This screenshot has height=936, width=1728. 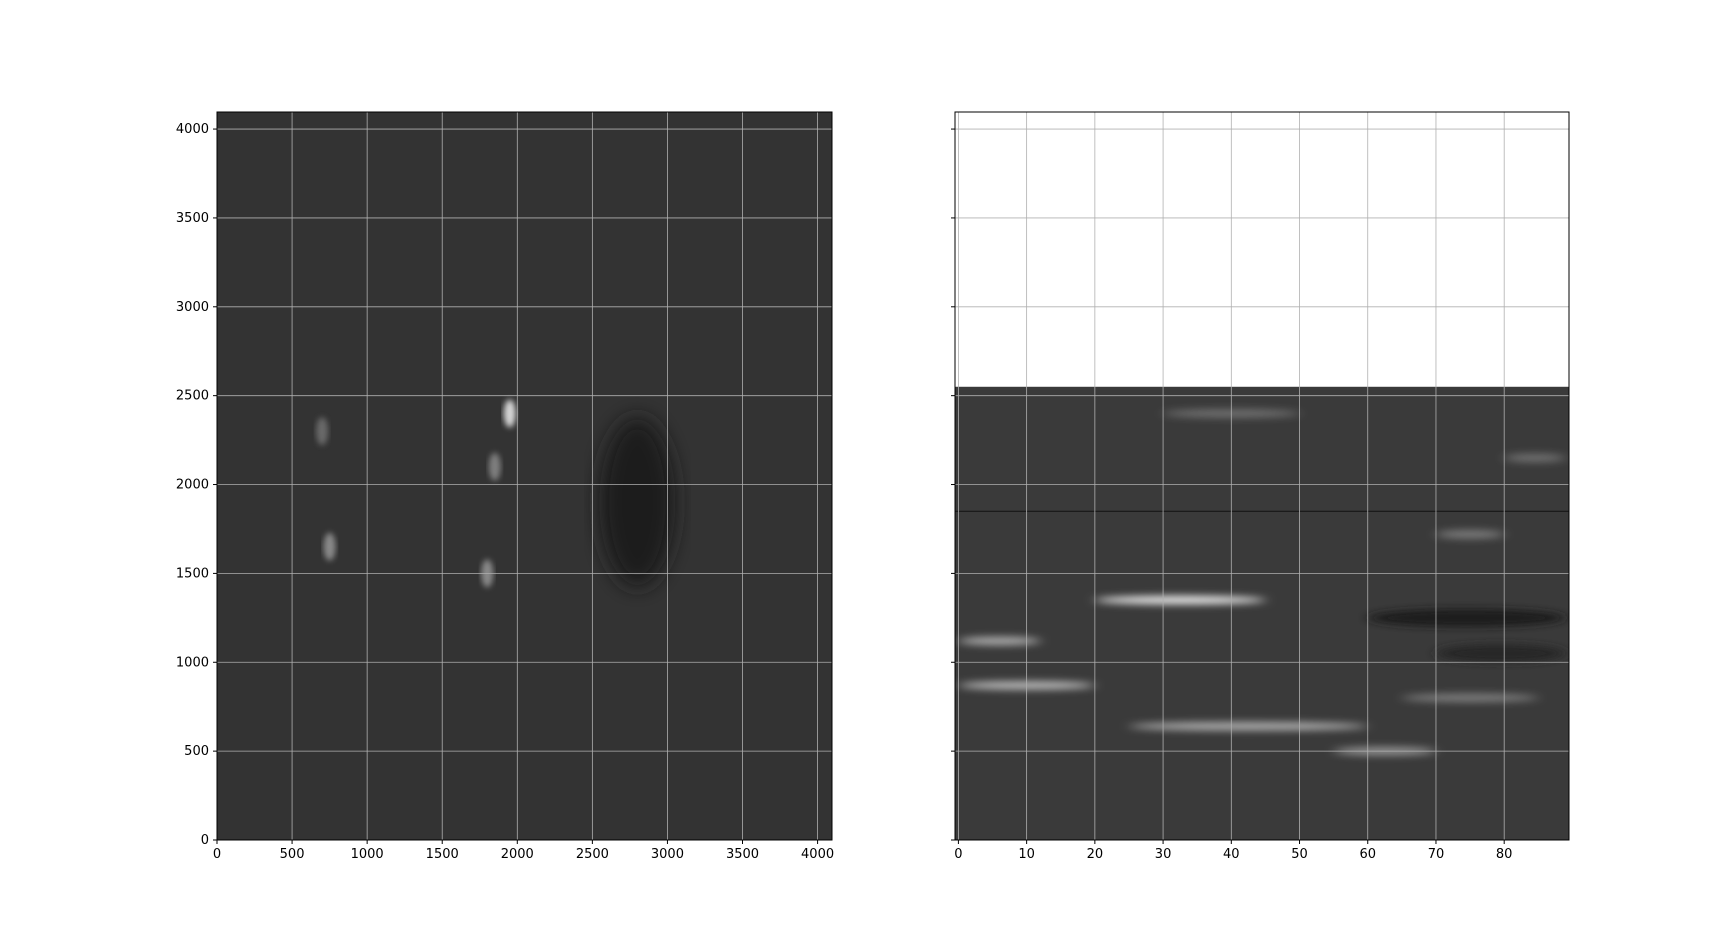 What do you see at coordinates (192, 396) in the screenshot?
I see `left-y-tick-label: 2500` at bounding box center [192, 396].